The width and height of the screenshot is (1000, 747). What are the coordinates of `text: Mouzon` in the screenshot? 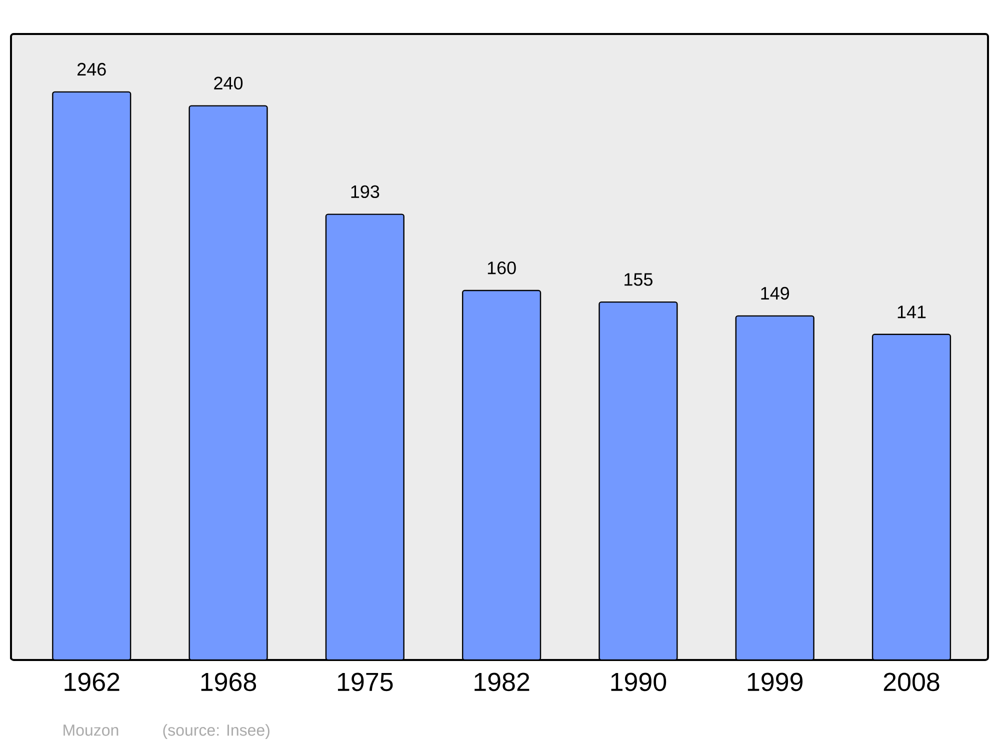 It's located at (91, 730).